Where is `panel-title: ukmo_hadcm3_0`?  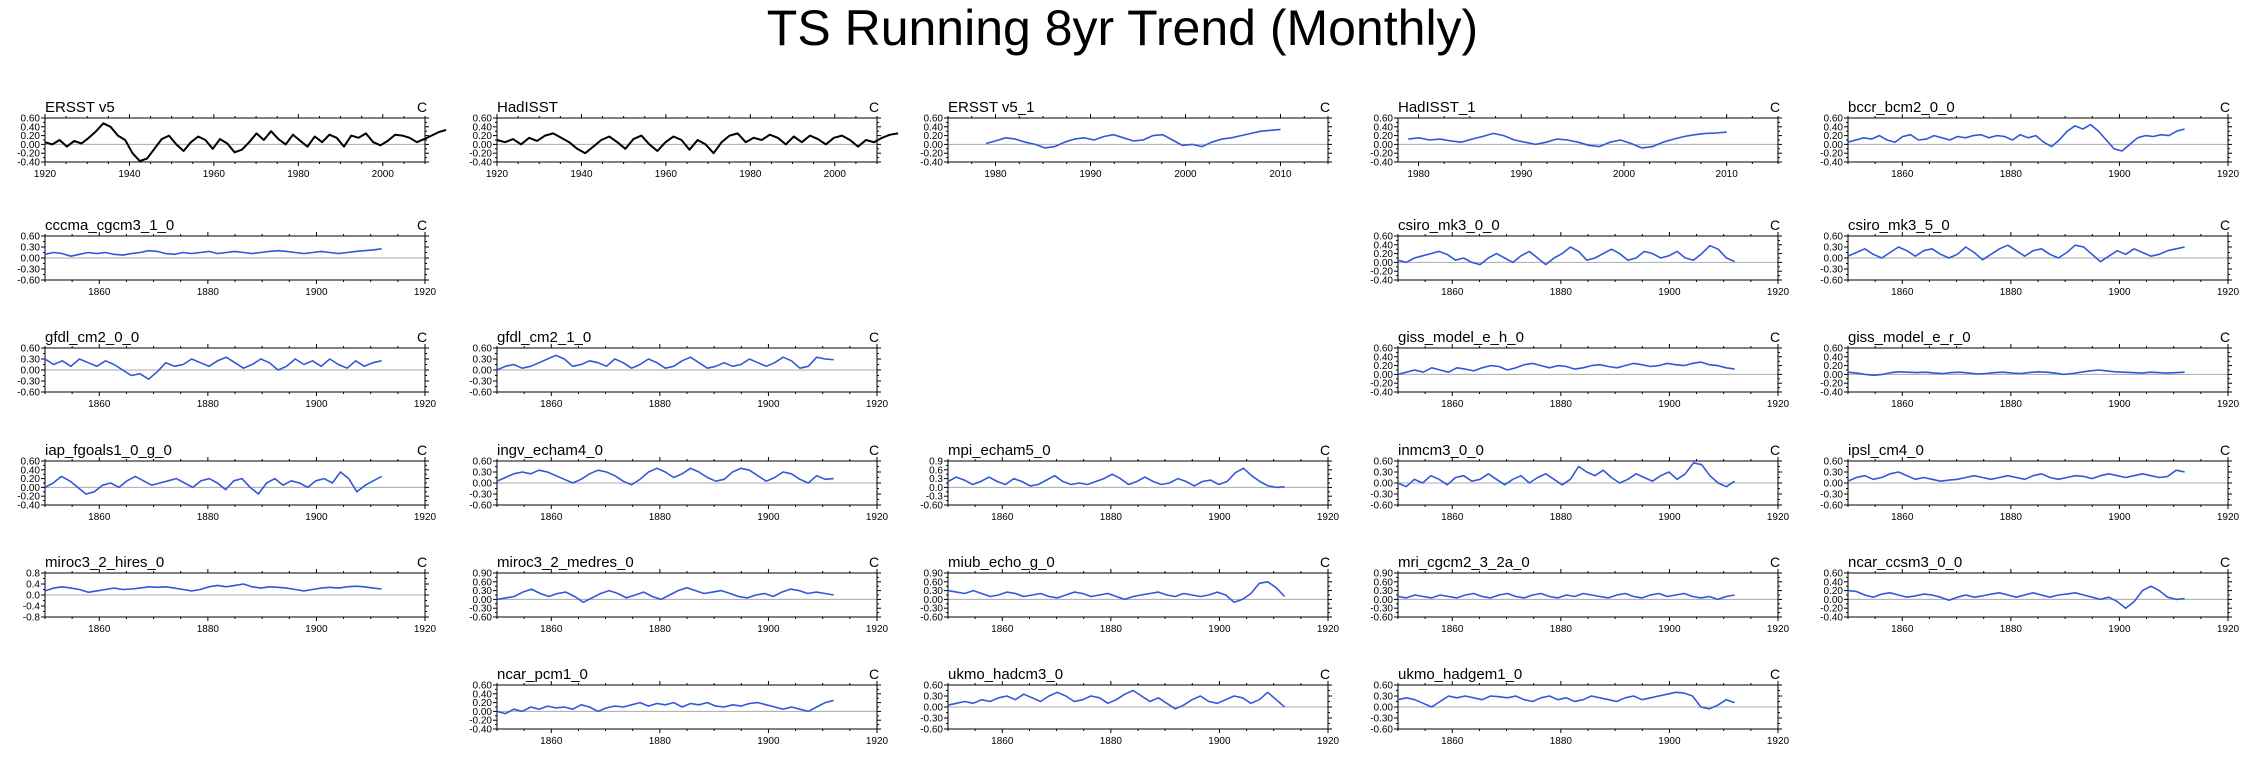
panel-title: ukmo_hadcm3_0 is located at coordinates (1005, 674).